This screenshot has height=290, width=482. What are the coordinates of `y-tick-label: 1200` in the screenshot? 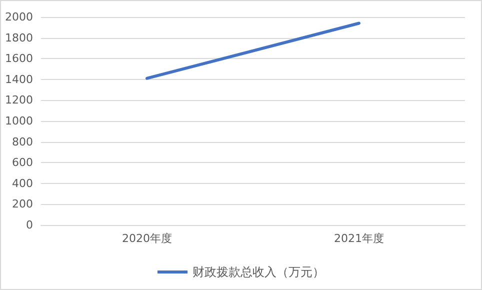 It's located at (19, 100).